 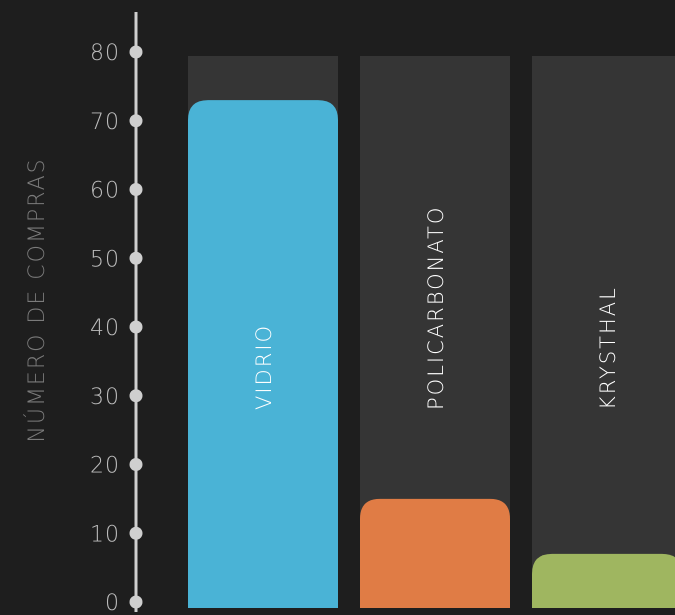 I want to click on bar-policarbonato, so click(x=435, y=553).